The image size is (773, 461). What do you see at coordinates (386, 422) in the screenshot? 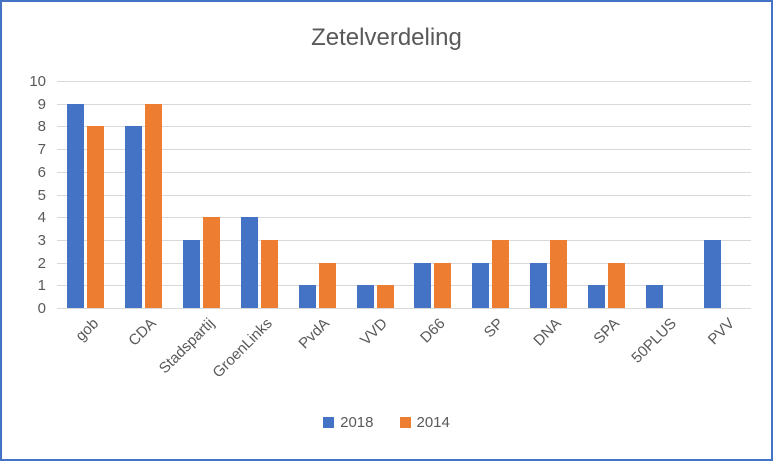
I see `legend: 2018 2014` at bounding box center [386, 422].